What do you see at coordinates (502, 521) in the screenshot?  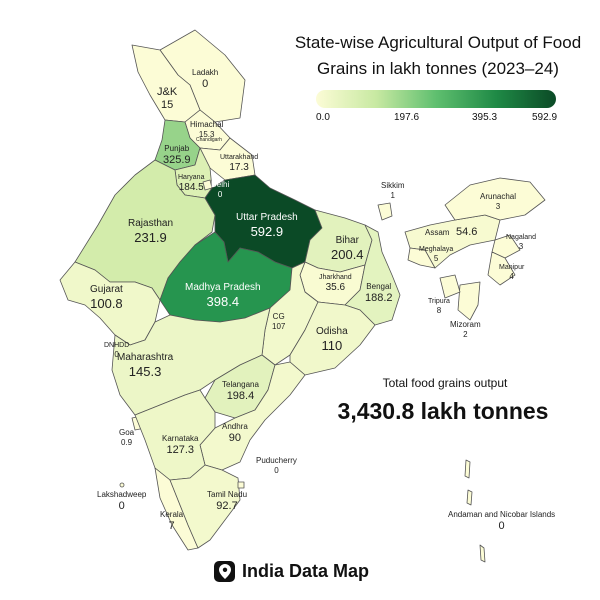 I see `label-andaman: Andaman and Nicobar Islands 0` at bounding box center [502, 521].